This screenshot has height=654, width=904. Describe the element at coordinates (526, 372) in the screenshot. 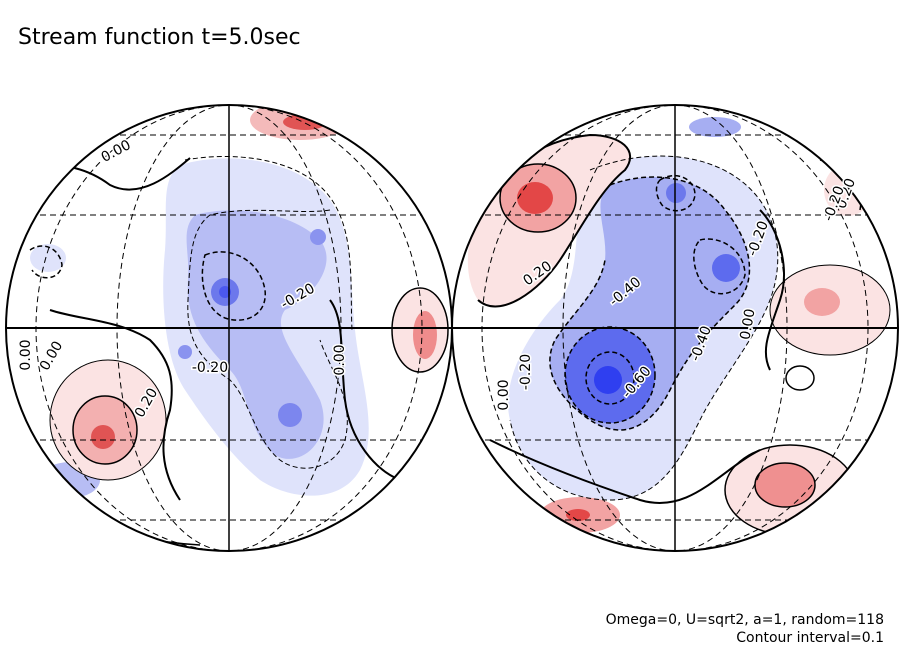

I see `right-contour-label: -0.20` at that location.